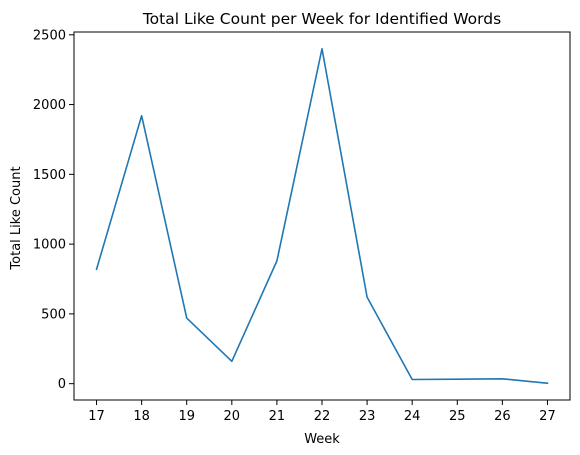  Describe the element at coordinates (53, 210) in the screenshot. I see `y-axis: 0 500 1000 1500 2000 2500` at that location.